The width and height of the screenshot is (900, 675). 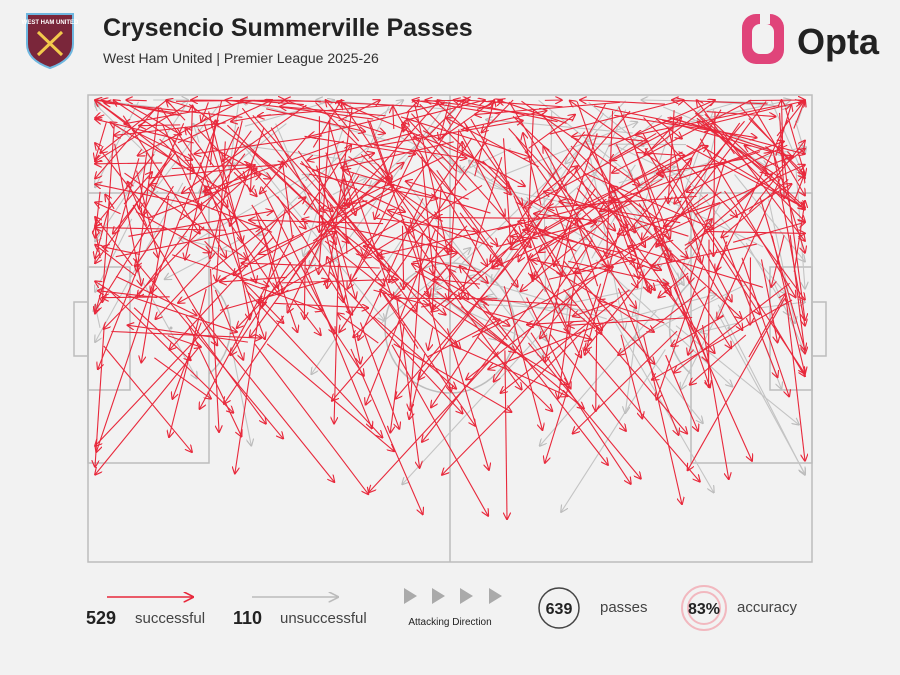 What do you see at coordinates (453, 596) in the screenshot?
I see `direction-arrows` at bounding box center [453, 596].